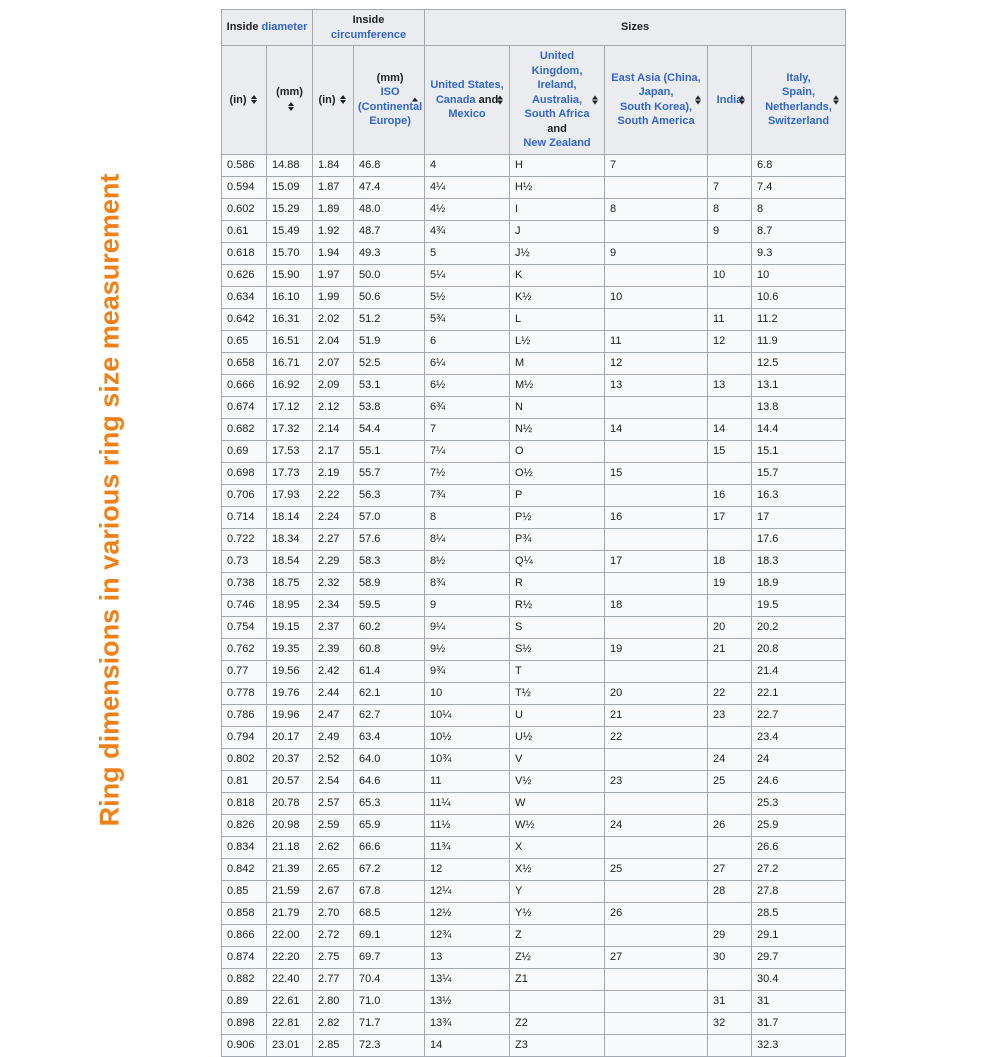 The width and height of the screenshot is (1000, 1057). Describe the element at coordinates (799, 583) in the screenshot. I see `cell-italy: 18.9` at that location.